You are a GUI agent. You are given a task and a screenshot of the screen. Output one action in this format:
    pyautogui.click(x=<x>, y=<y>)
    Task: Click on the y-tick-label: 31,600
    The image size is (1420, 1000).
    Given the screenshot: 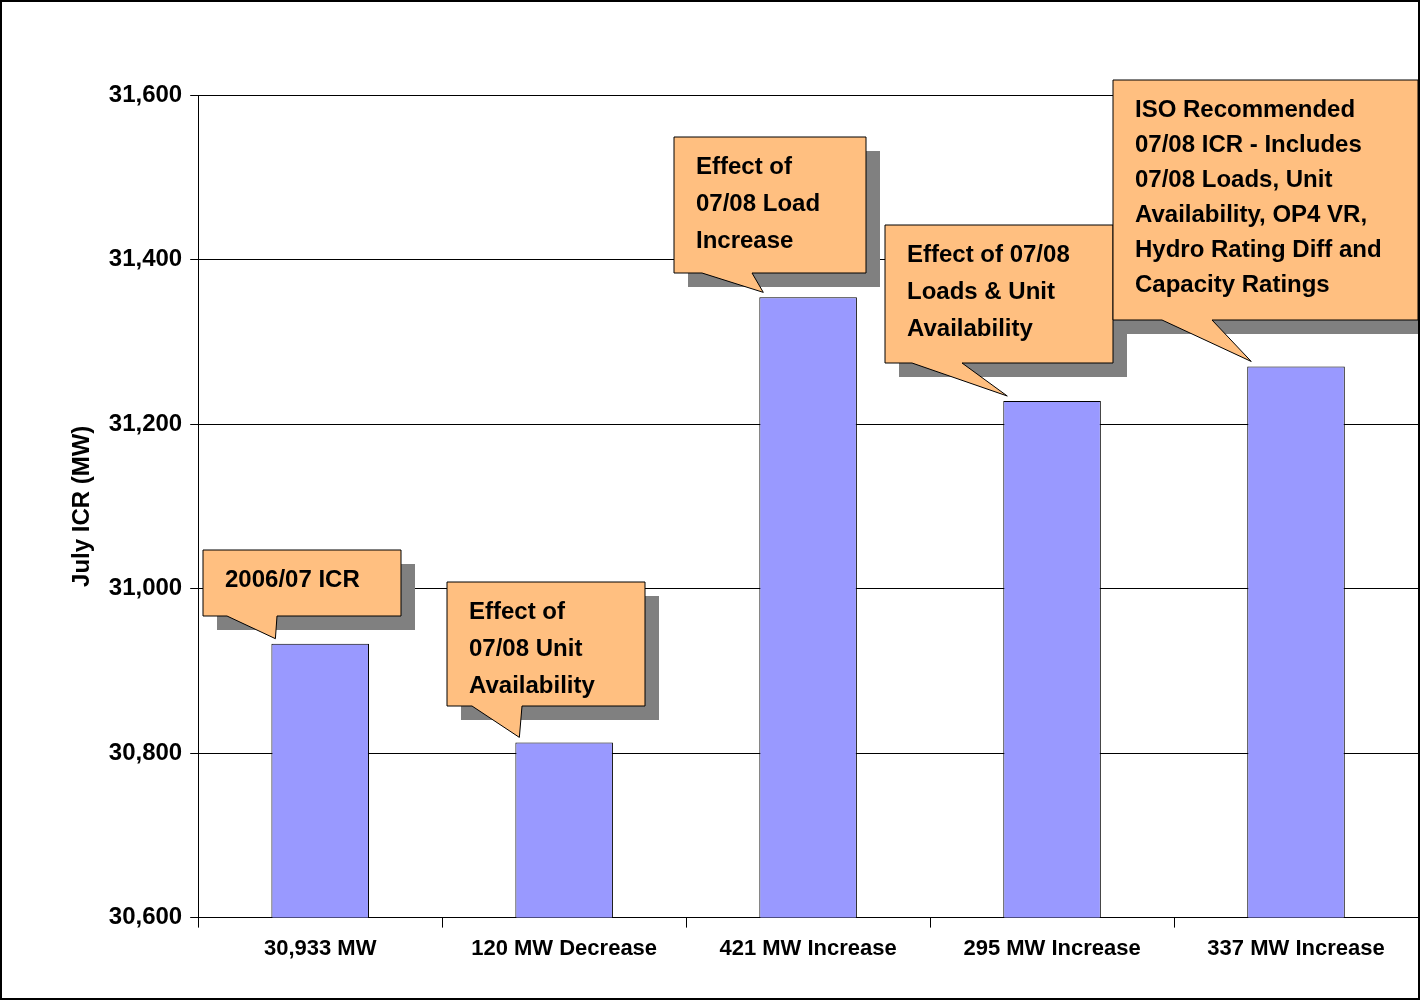 What is the action you would take?
    pyautogui.click(x=145, y=93)
    